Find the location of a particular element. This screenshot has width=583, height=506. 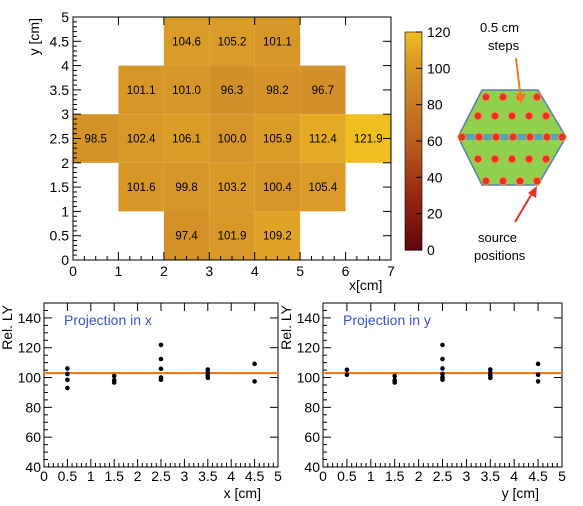

x-tick-label: 4.5 is located at coordinates (538, 476).